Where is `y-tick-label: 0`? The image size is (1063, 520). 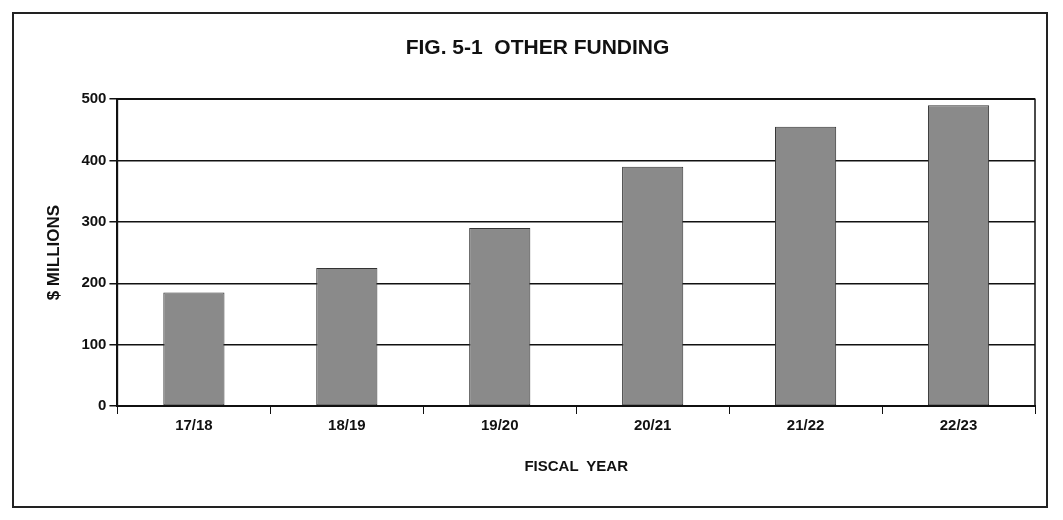
y-tick-label: 0 is located at coordinates (102, 405).